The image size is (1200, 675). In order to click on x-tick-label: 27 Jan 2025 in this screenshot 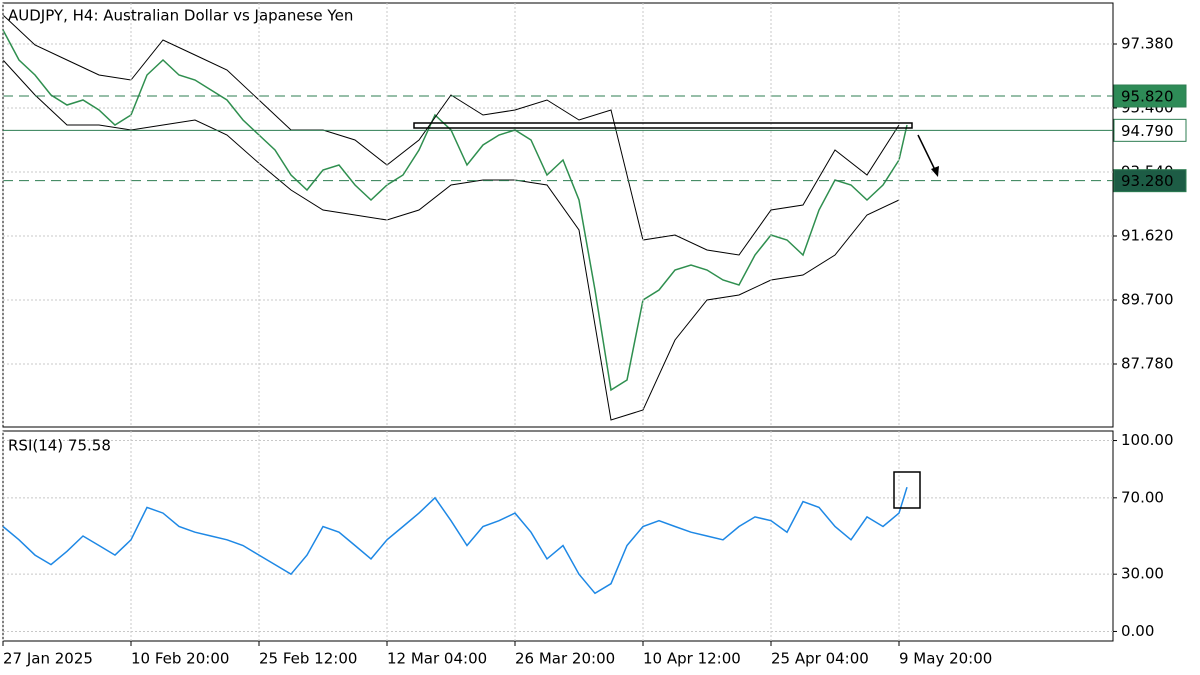, I will do `click(48, 659)`.